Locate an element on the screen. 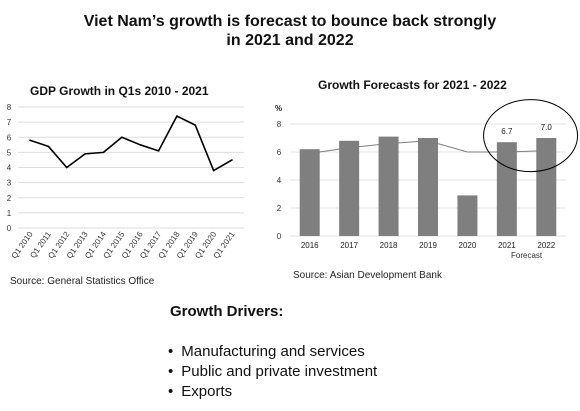 This screenshot has width=580, height=411. gdp-y-tick-label: 6 is located at coordinates (9, 137).